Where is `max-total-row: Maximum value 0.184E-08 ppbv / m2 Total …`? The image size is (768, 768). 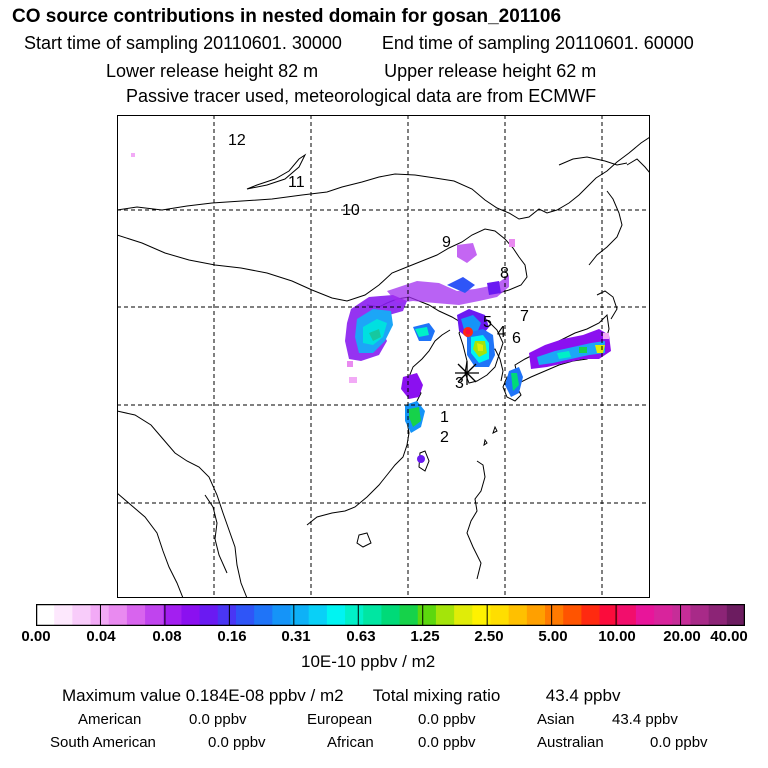
max-total-row: Maximum value 0.184E-08 ppbv / m2 Total … is located at coordinates (341, 696).